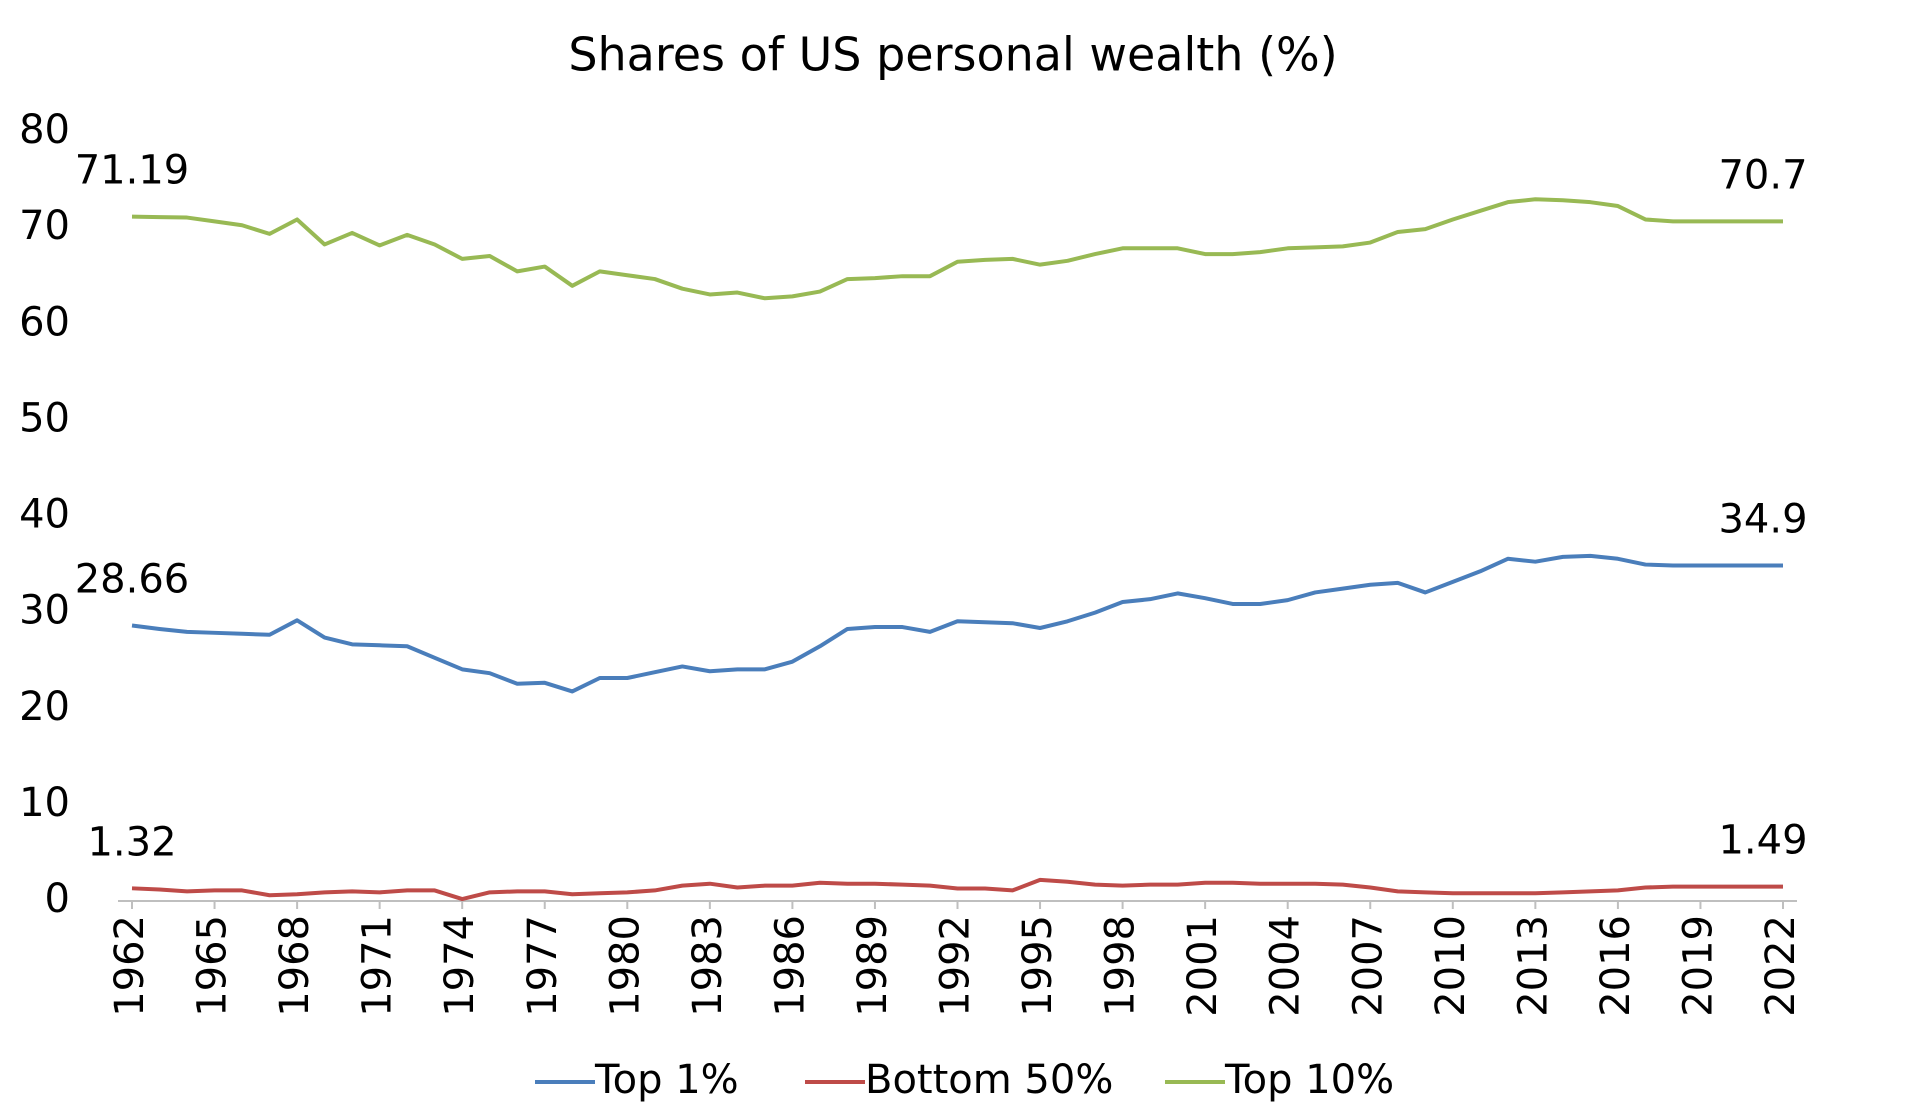  What do you see at coordinates (1121, 966) in the screenshot?
I see `x-tick-label: 1998` at bounding box center [1121, 966].